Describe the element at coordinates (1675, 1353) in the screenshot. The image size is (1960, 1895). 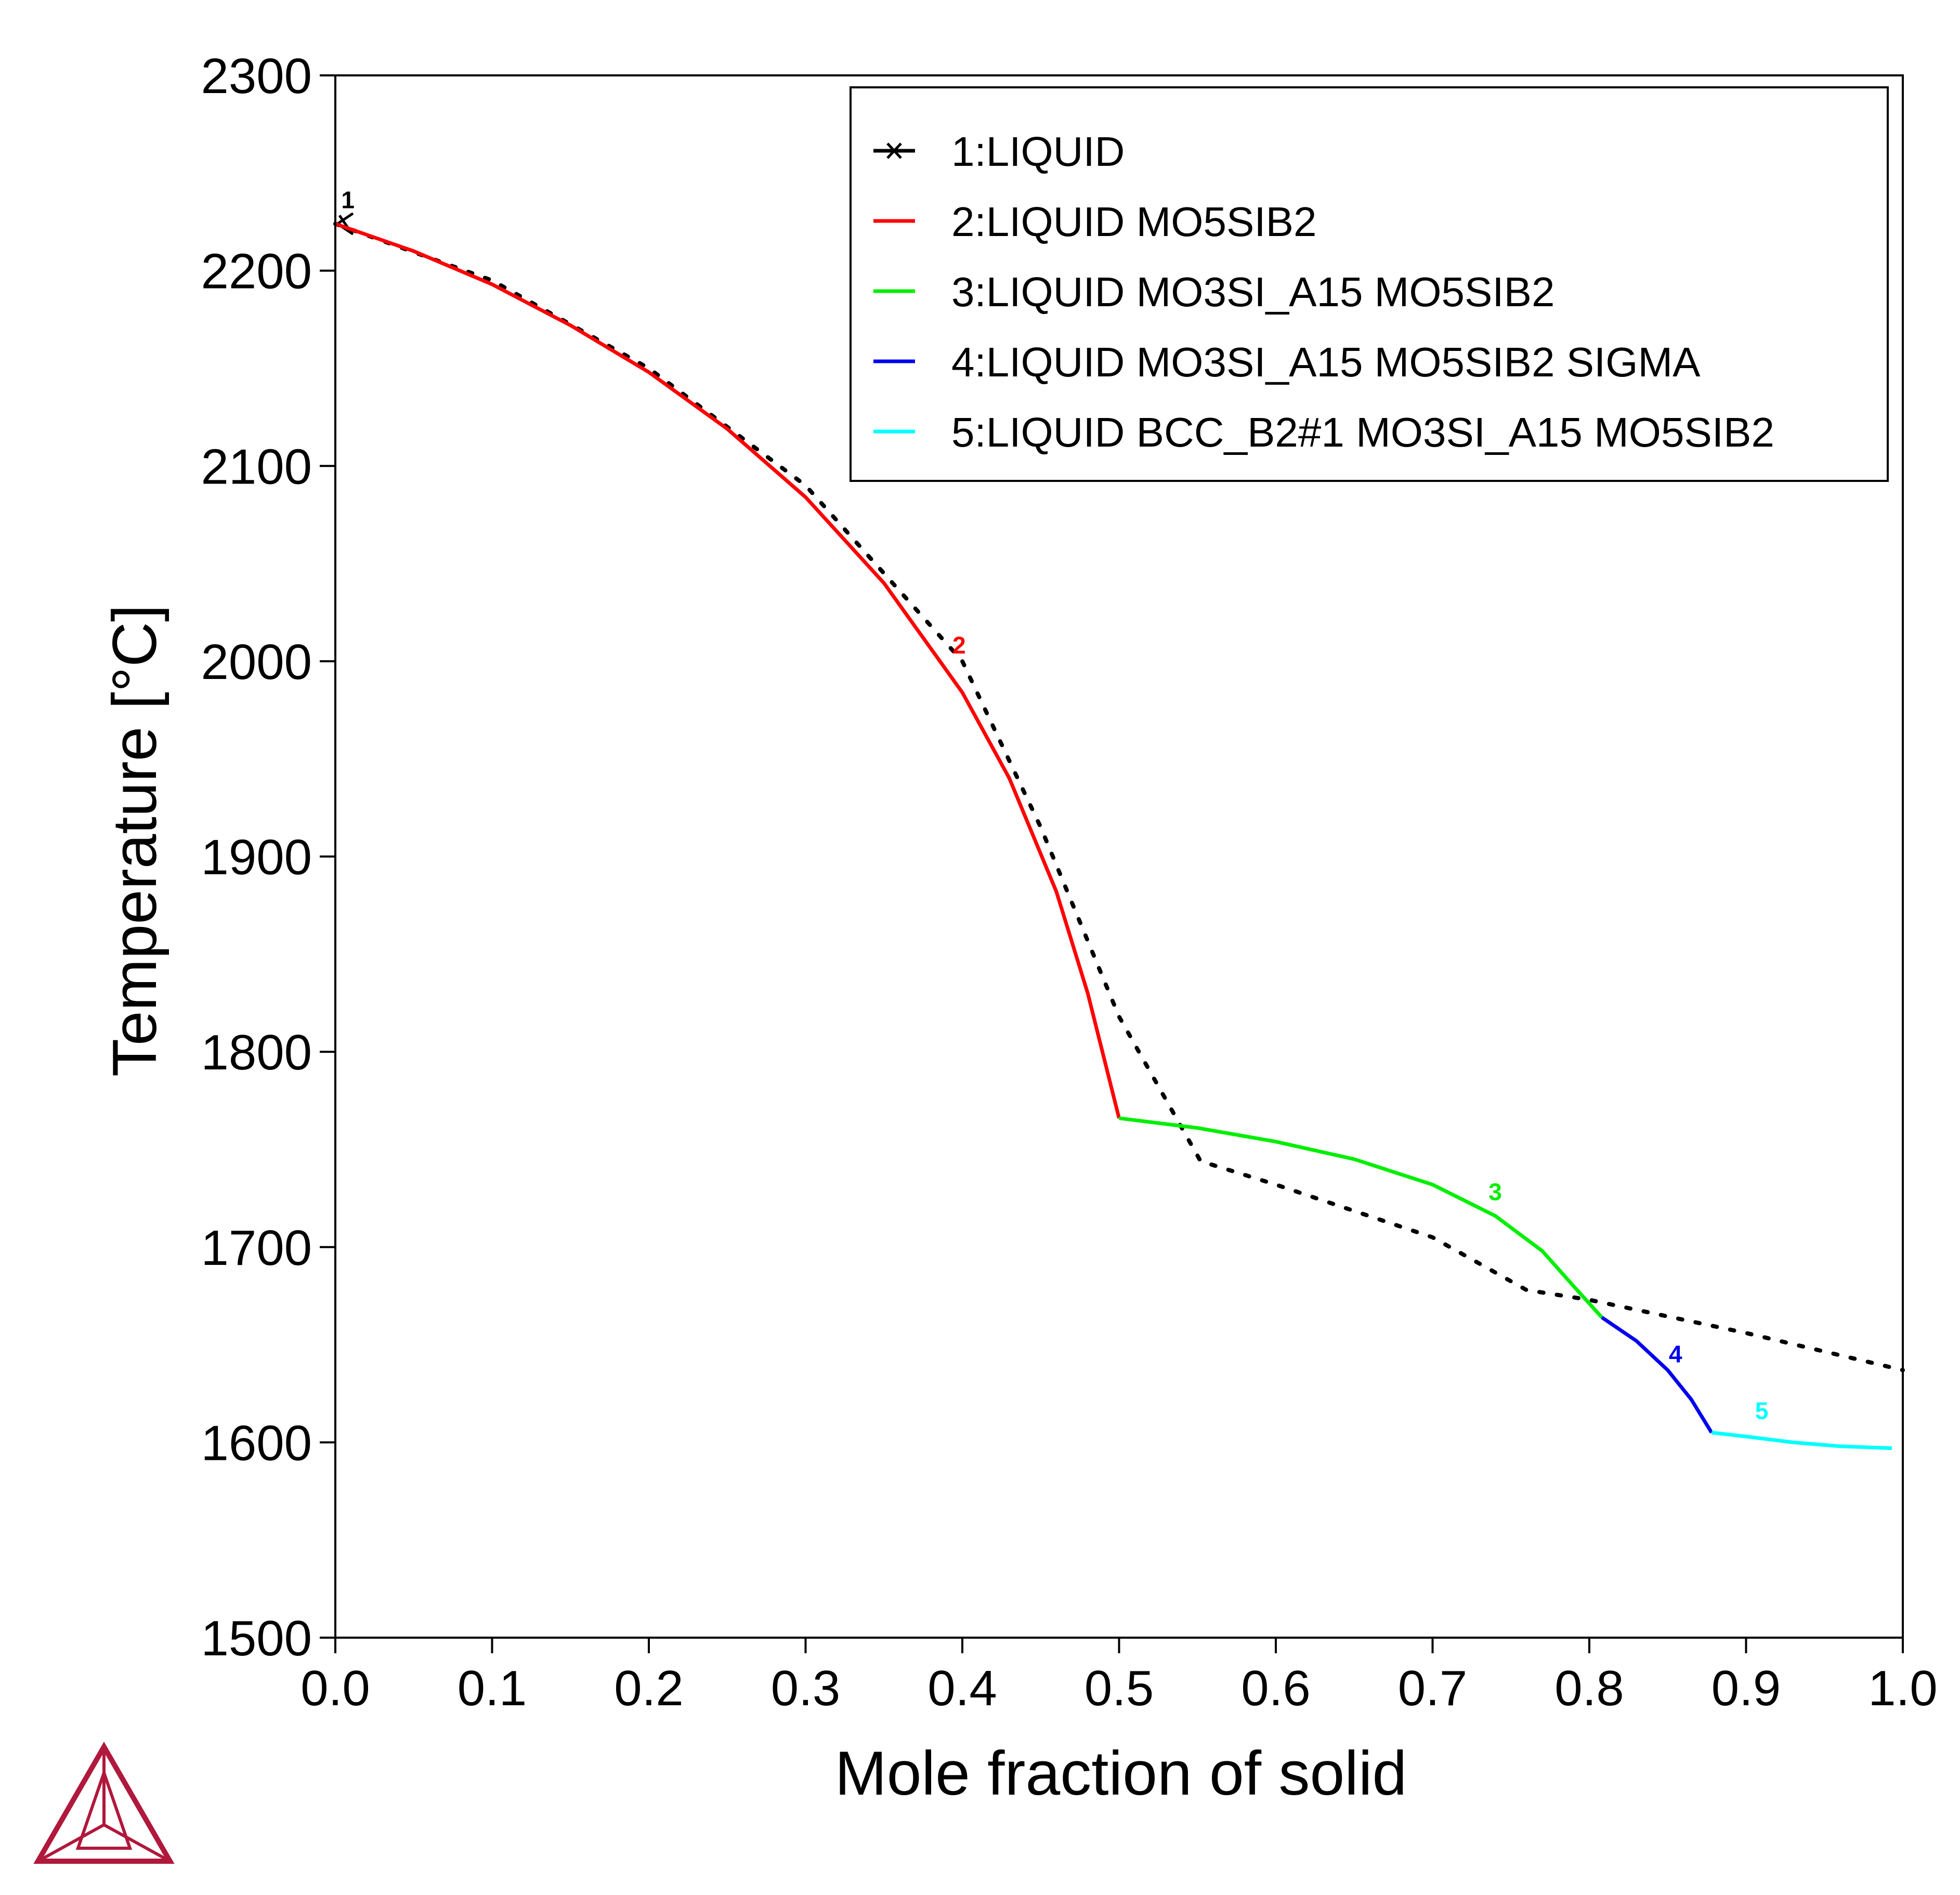
I see `curve-label-4: 4` at that location.